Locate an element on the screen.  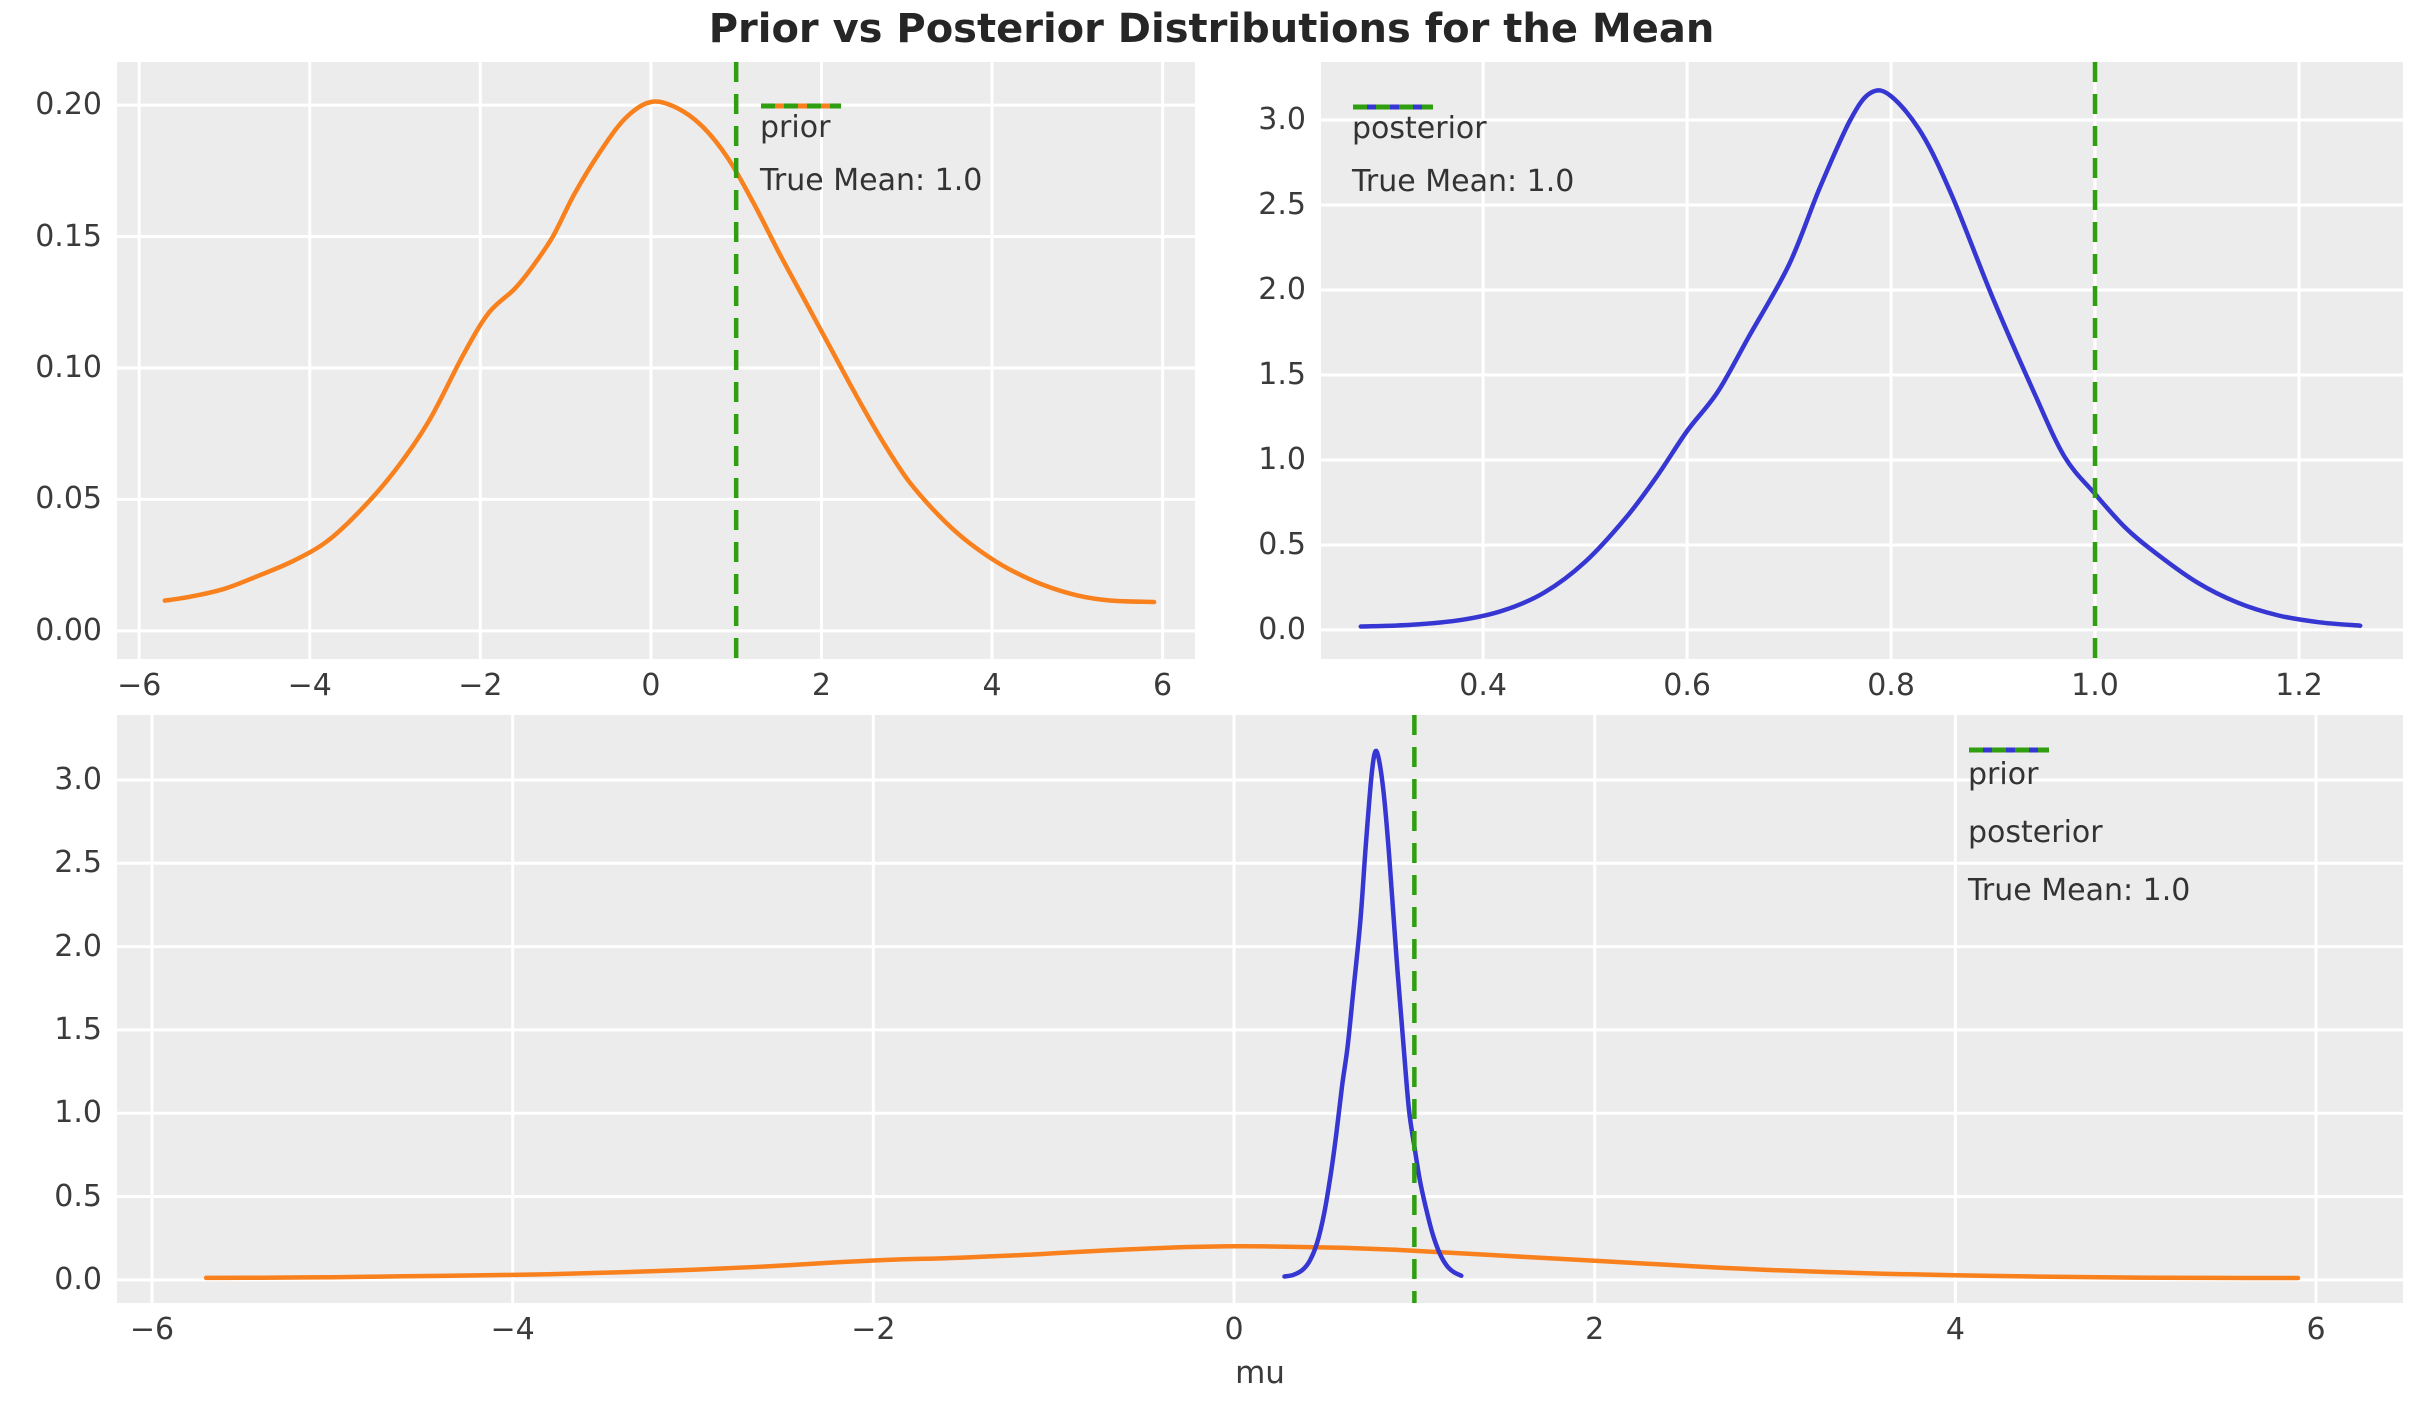
x-axis-label: mu is located at coordinates (1260, 1373).